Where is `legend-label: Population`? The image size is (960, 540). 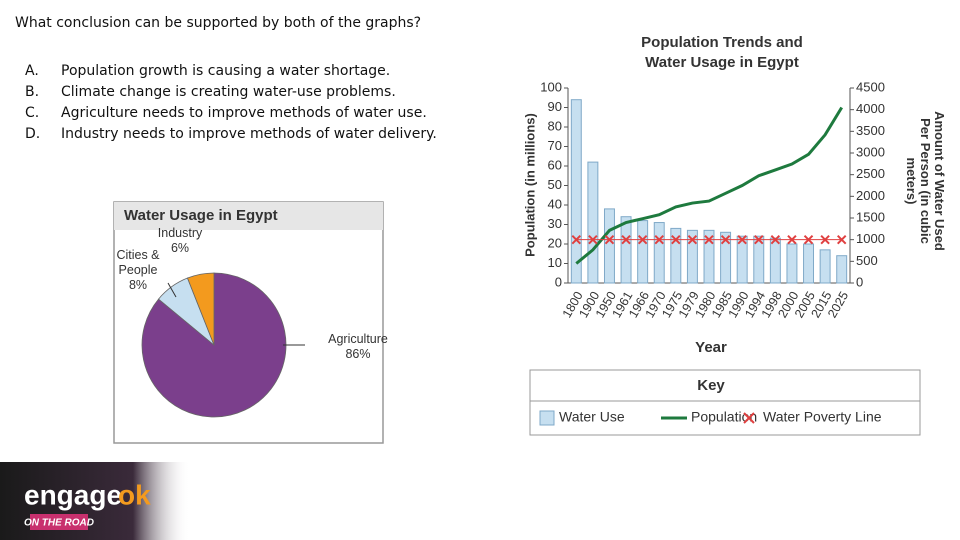 legend-label: Population is located at coordinates (724, 417).